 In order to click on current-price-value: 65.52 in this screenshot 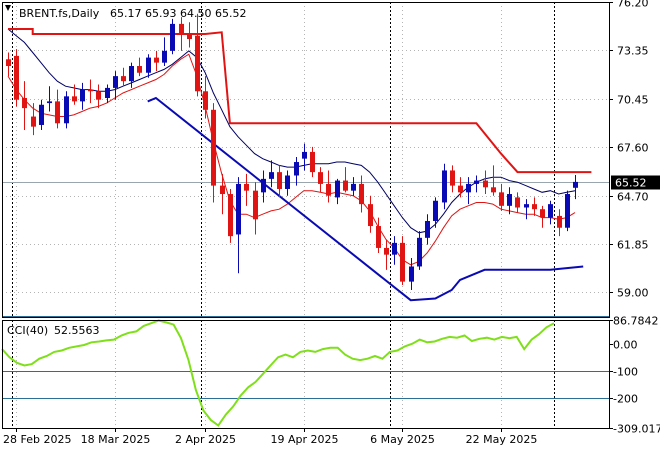, I will do `click(631, 183)`.